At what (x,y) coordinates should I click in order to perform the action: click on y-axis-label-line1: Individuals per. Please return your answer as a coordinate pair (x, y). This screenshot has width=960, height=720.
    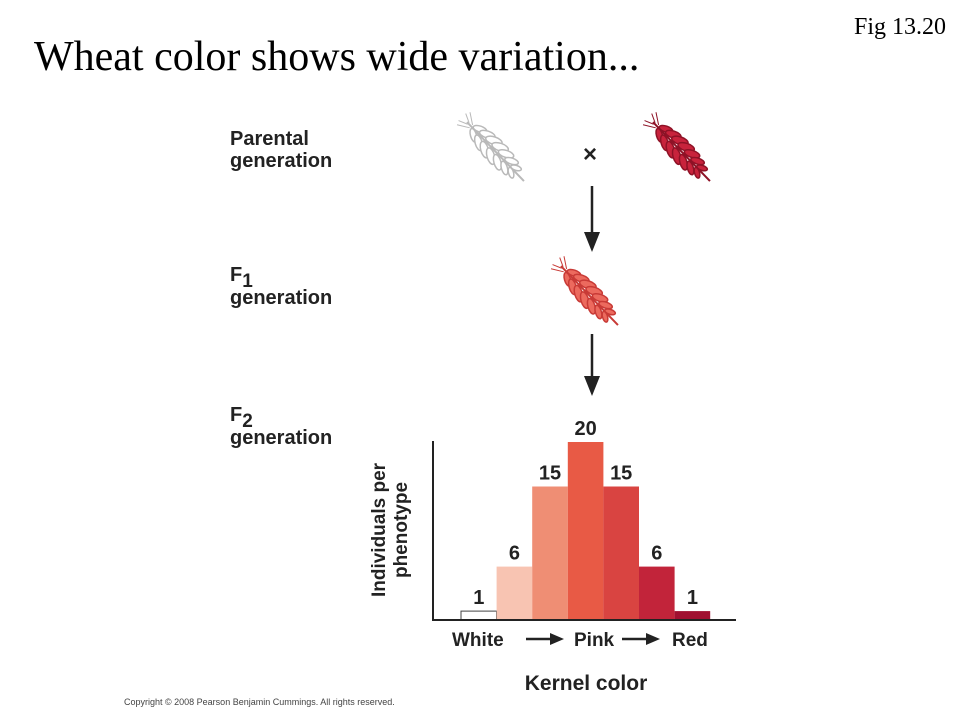
    Looking at the image, I should click on (379, 529).